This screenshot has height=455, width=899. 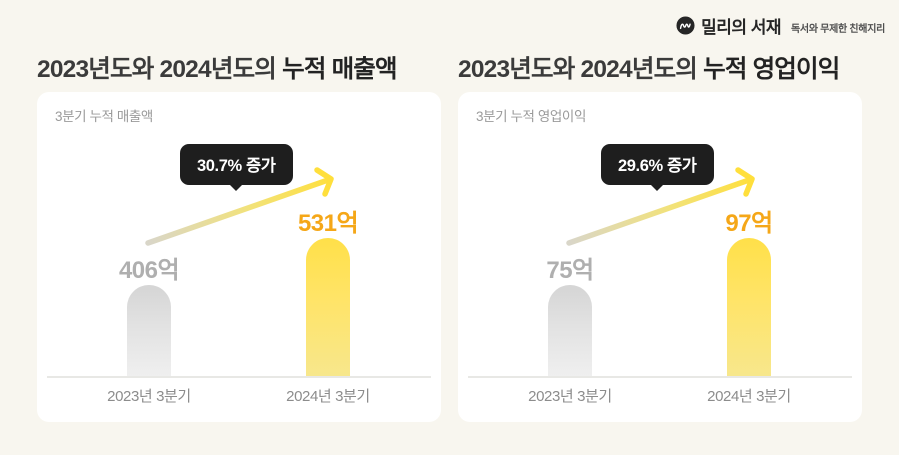 I want to click on title-bold: 누적 영업이익, so click(x=771, y=69).